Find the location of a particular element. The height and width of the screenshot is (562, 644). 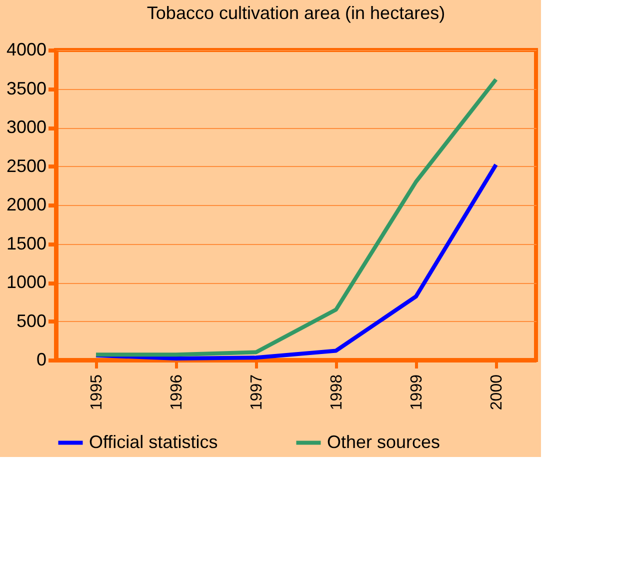

y-tick-label: 3000 is located at coordinates (26, 127).